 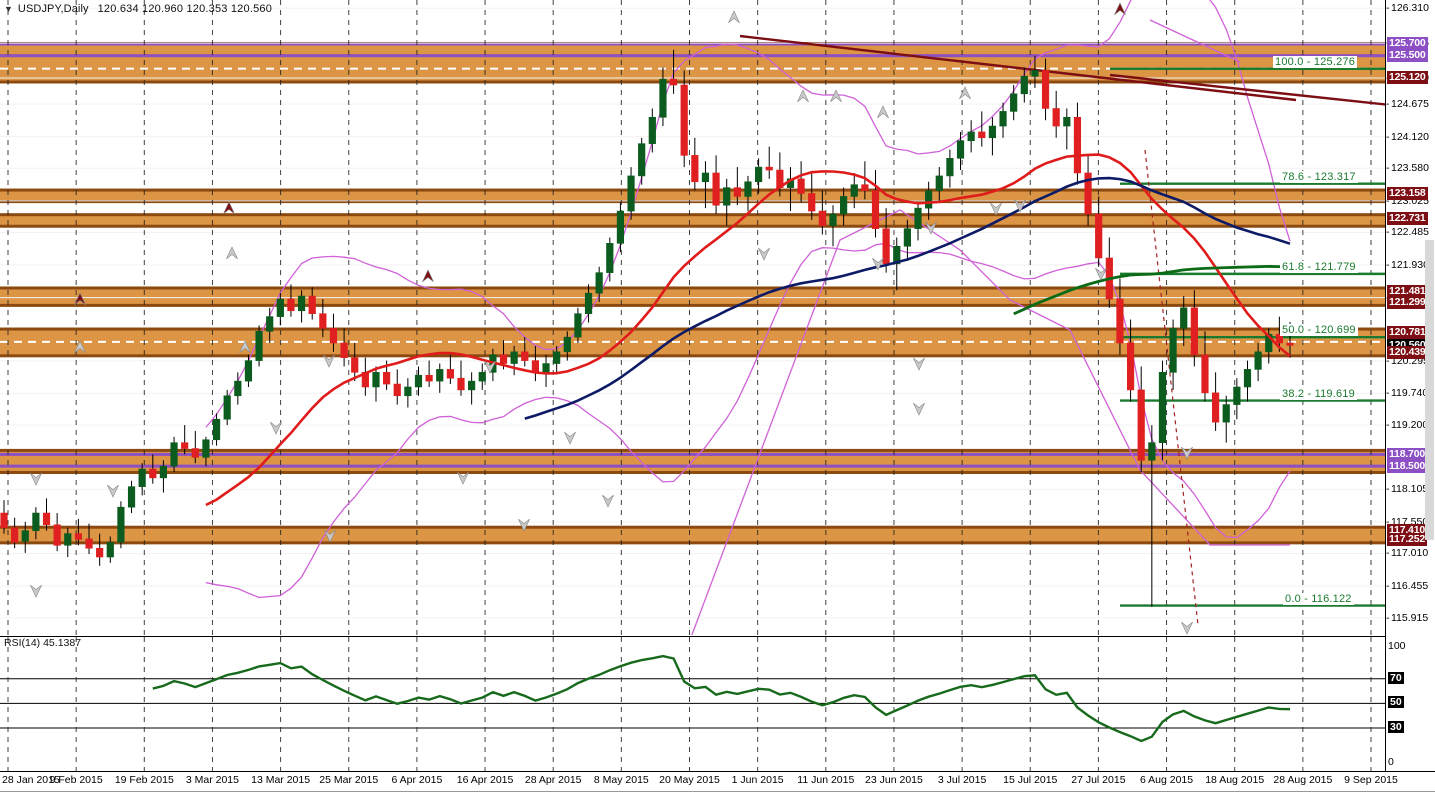 What do you see at coordinates (1396, 677) in the screenshot?
I see `rsi-level-label: 70` at bounding box center [1396, 677].